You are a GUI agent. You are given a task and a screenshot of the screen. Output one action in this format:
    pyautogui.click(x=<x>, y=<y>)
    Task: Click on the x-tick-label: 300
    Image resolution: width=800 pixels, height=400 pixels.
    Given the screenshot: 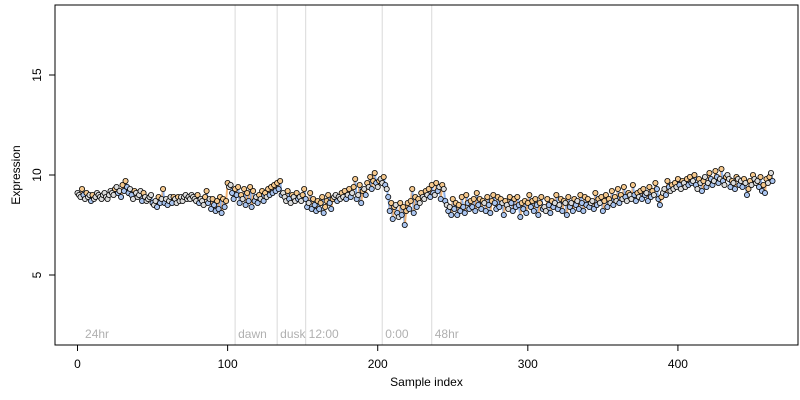 What is the action you would take?
    pyautogui.click(x=528, y=364)
    